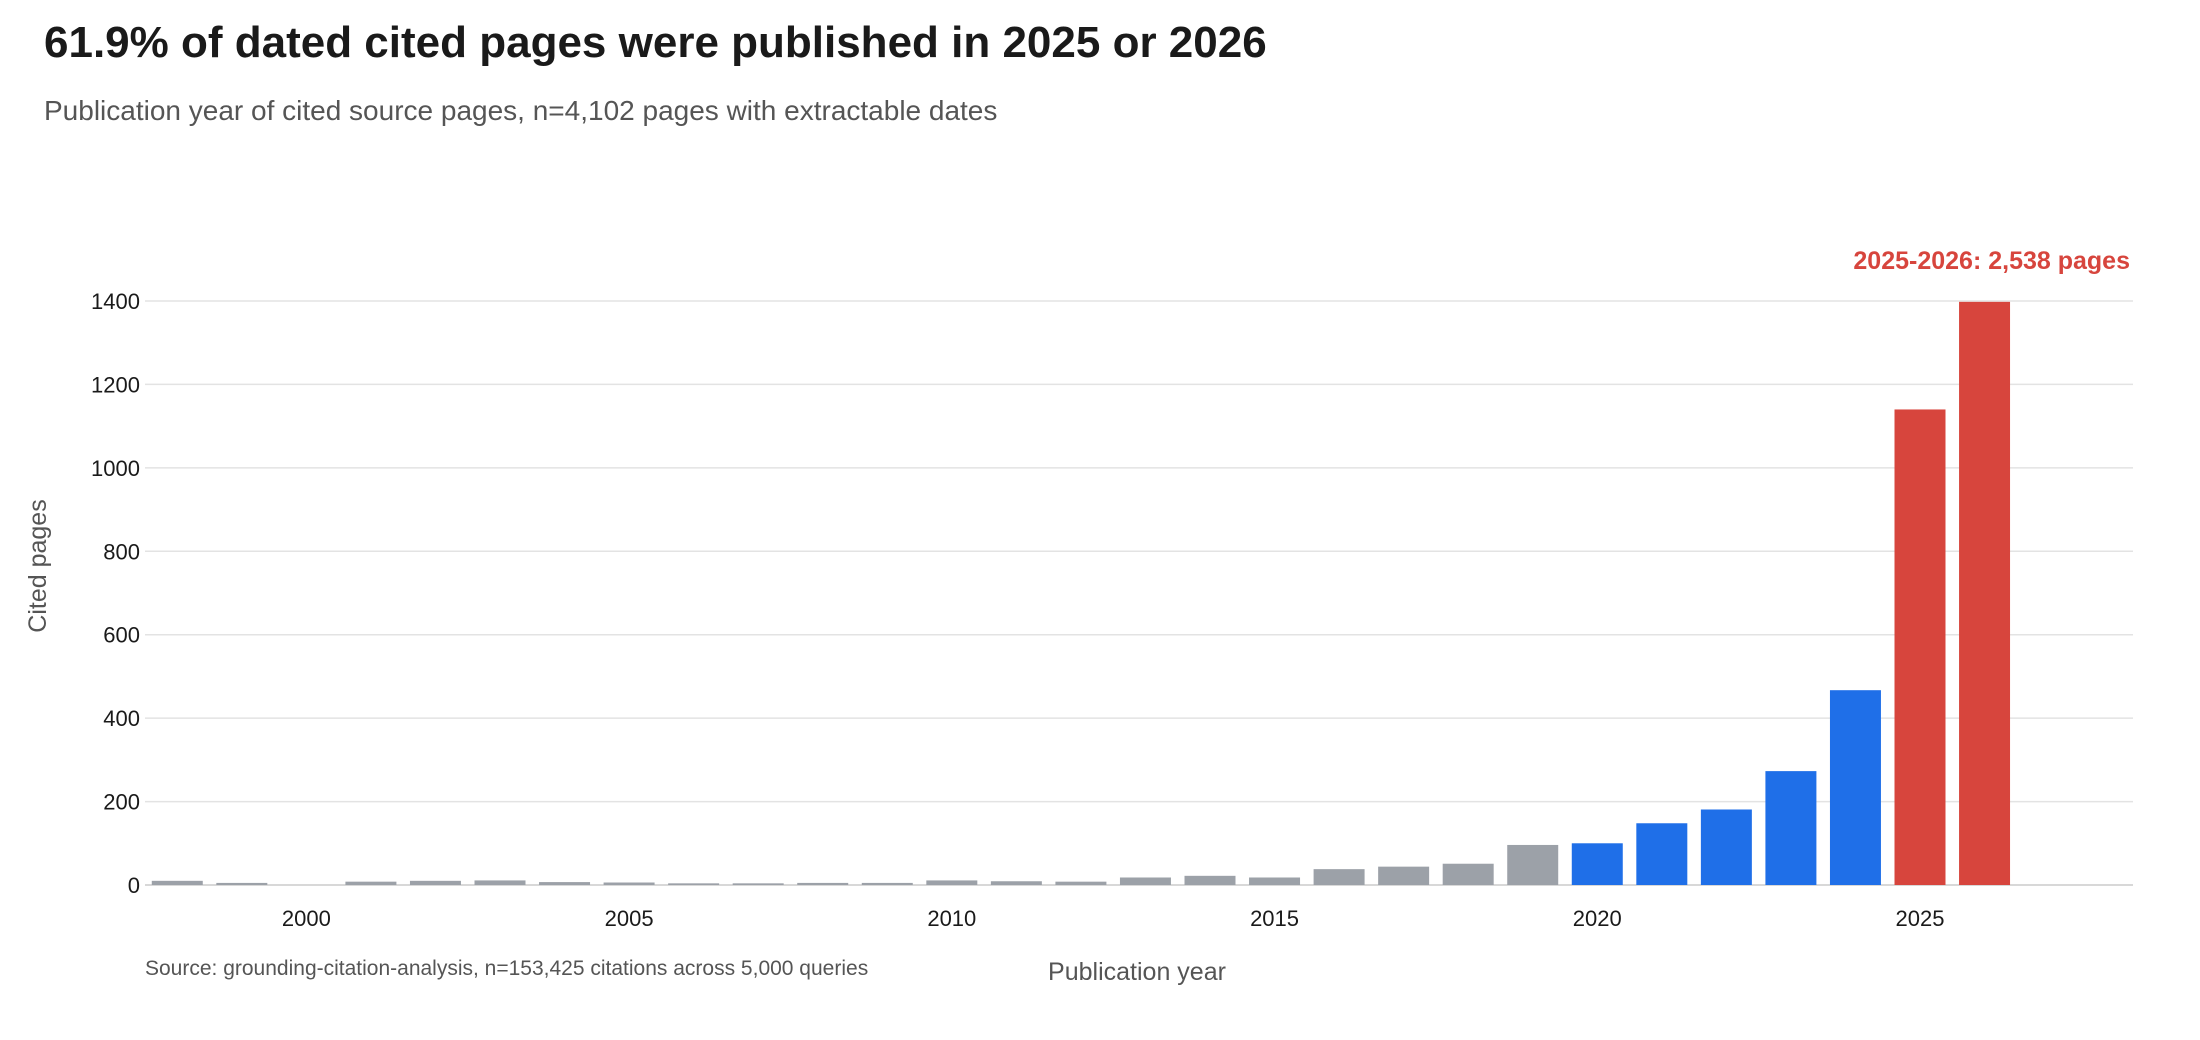  I want to click on bar-2022, so click(1726, 847).